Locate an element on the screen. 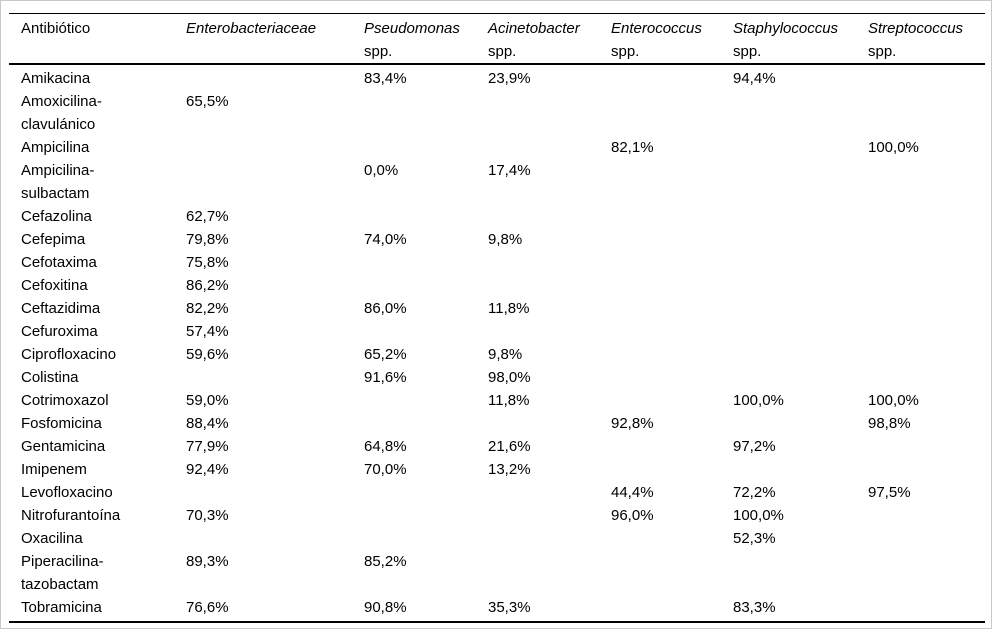 The width and height of the screenshot is (992, 629). value-cell-streptococcus: 98,8% is located at coordinates (889, 423).